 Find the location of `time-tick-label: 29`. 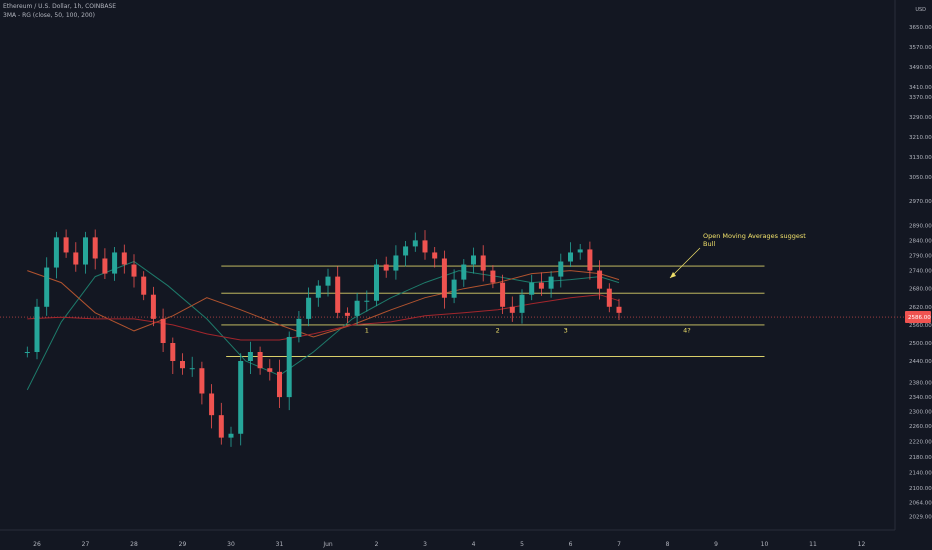

time-tick-label: 29 is located at coordinates (183, 544).